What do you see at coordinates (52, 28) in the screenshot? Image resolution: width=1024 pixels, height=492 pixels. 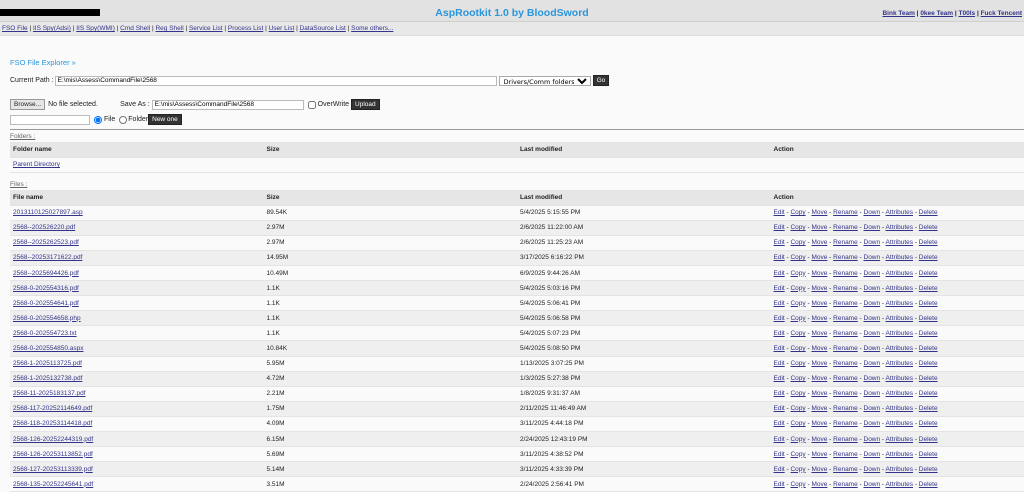 I see `nav-link: IIS Spy(Adsi)` at bounding box center [52, 28].